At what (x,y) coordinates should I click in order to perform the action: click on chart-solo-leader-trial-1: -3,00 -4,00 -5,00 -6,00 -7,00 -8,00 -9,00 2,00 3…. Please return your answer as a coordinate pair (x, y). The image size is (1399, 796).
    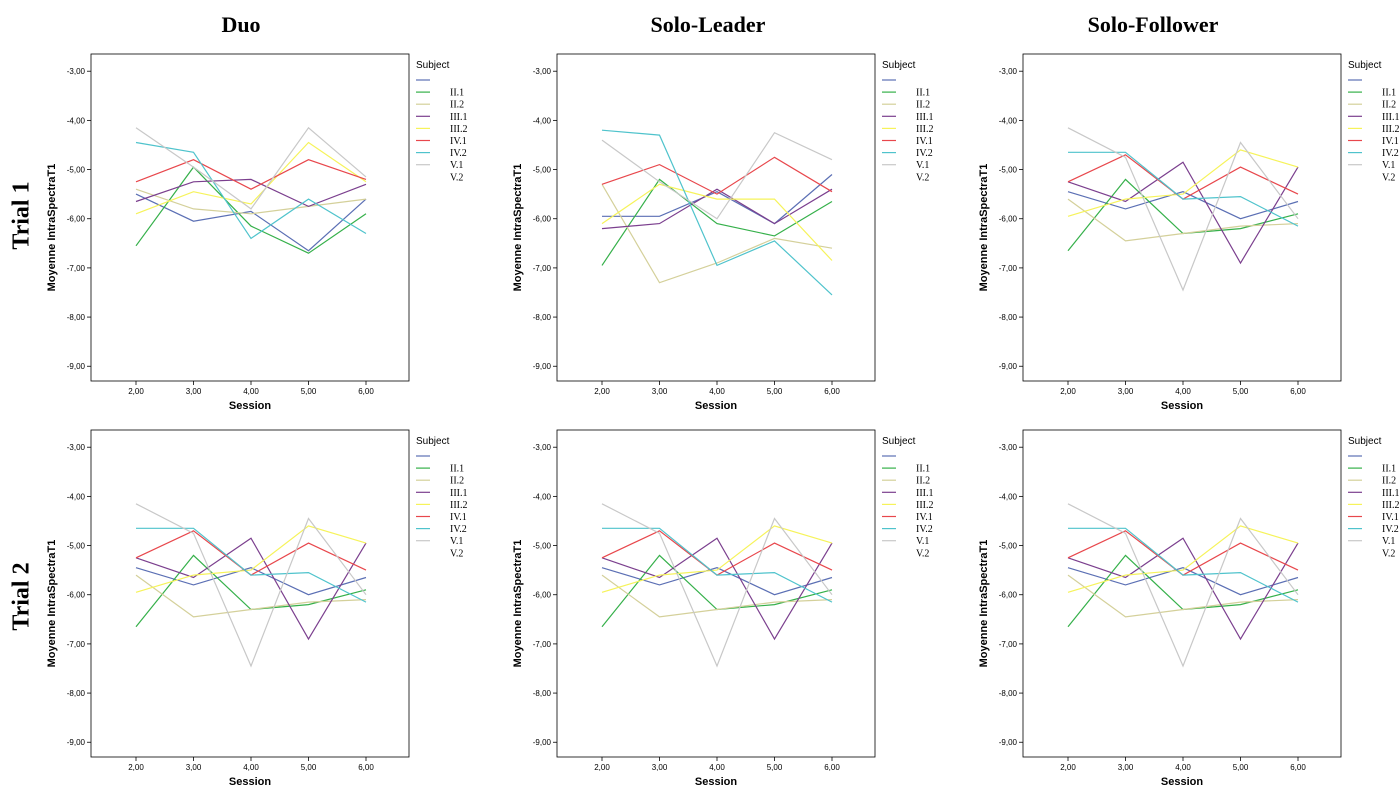
    Looking at the image, I should click on (723, 232).